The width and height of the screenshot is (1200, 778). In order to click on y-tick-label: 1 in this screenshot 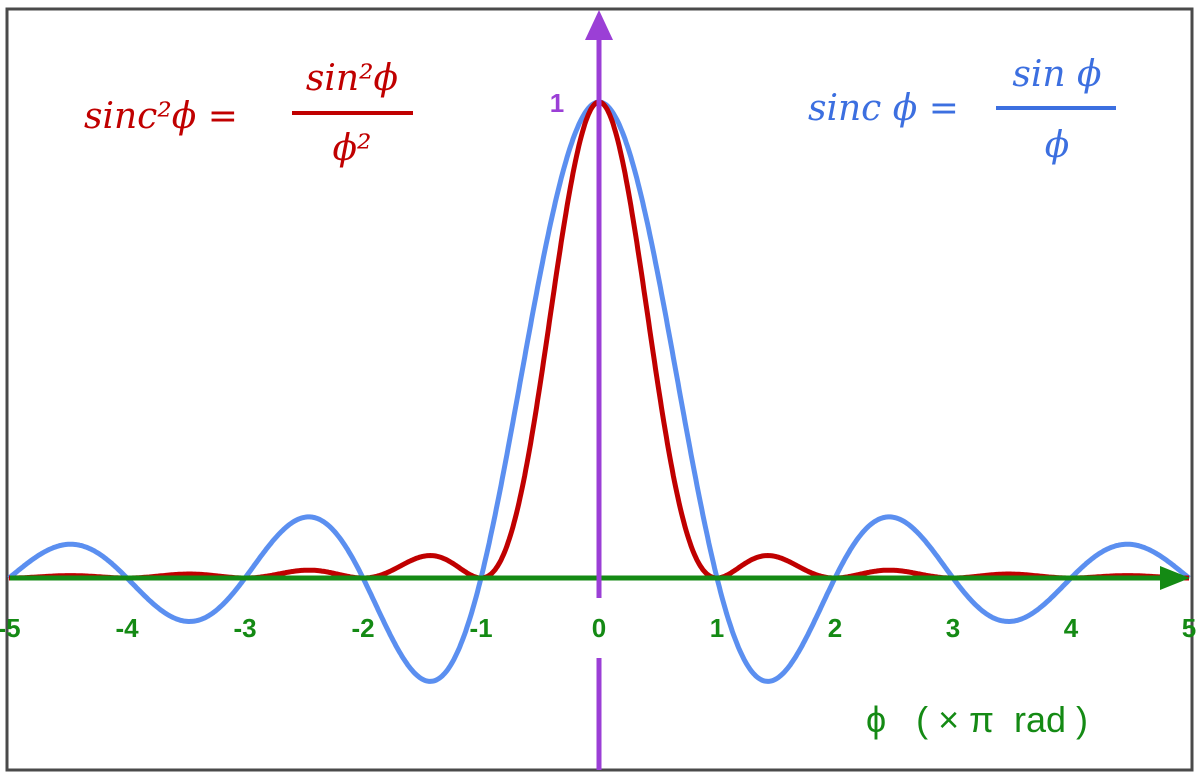, I will do `click(557, 103)`.